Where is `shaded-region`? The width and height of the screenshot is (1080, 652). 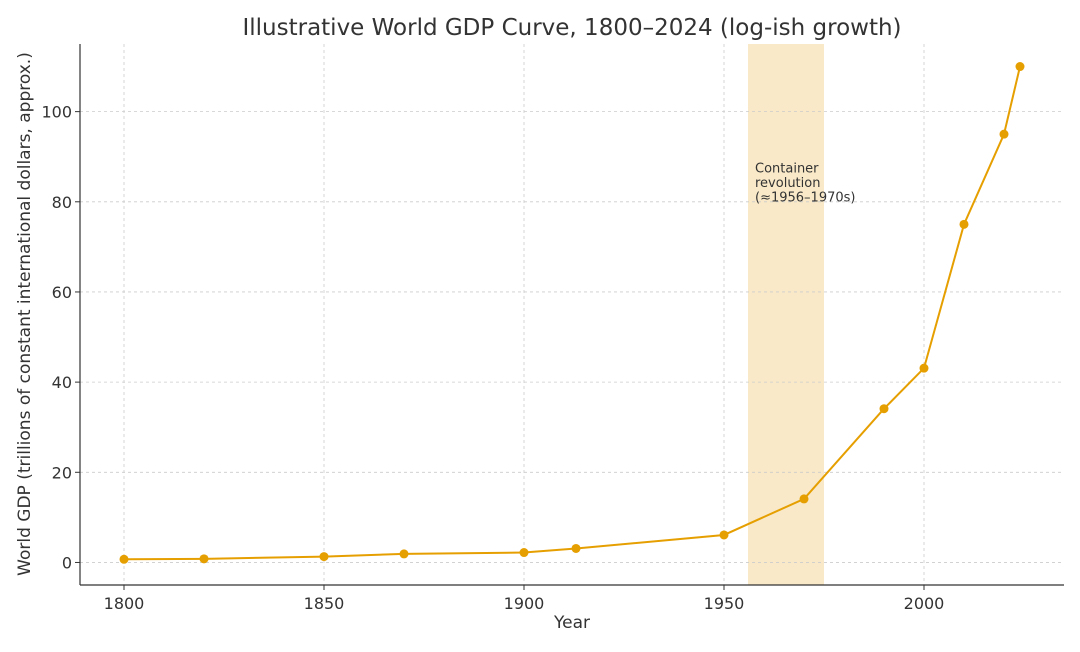 shaded-region is located at coordinates (786, 314).